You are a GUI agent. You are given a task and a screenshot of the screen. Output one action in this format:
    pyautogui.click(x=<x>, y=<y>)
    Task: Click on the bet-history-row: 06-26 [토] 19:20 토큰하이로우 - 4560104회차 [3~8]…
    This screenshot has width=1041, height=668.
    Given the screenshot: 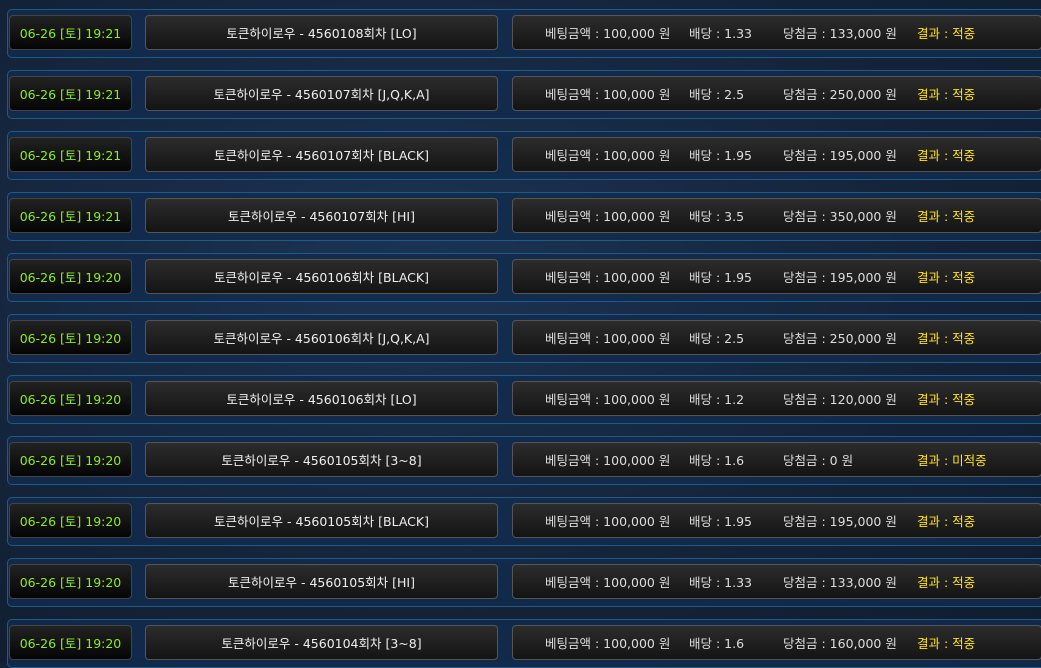 What is the action you would take?
    pyautogui.click(x=524, y=643)
    